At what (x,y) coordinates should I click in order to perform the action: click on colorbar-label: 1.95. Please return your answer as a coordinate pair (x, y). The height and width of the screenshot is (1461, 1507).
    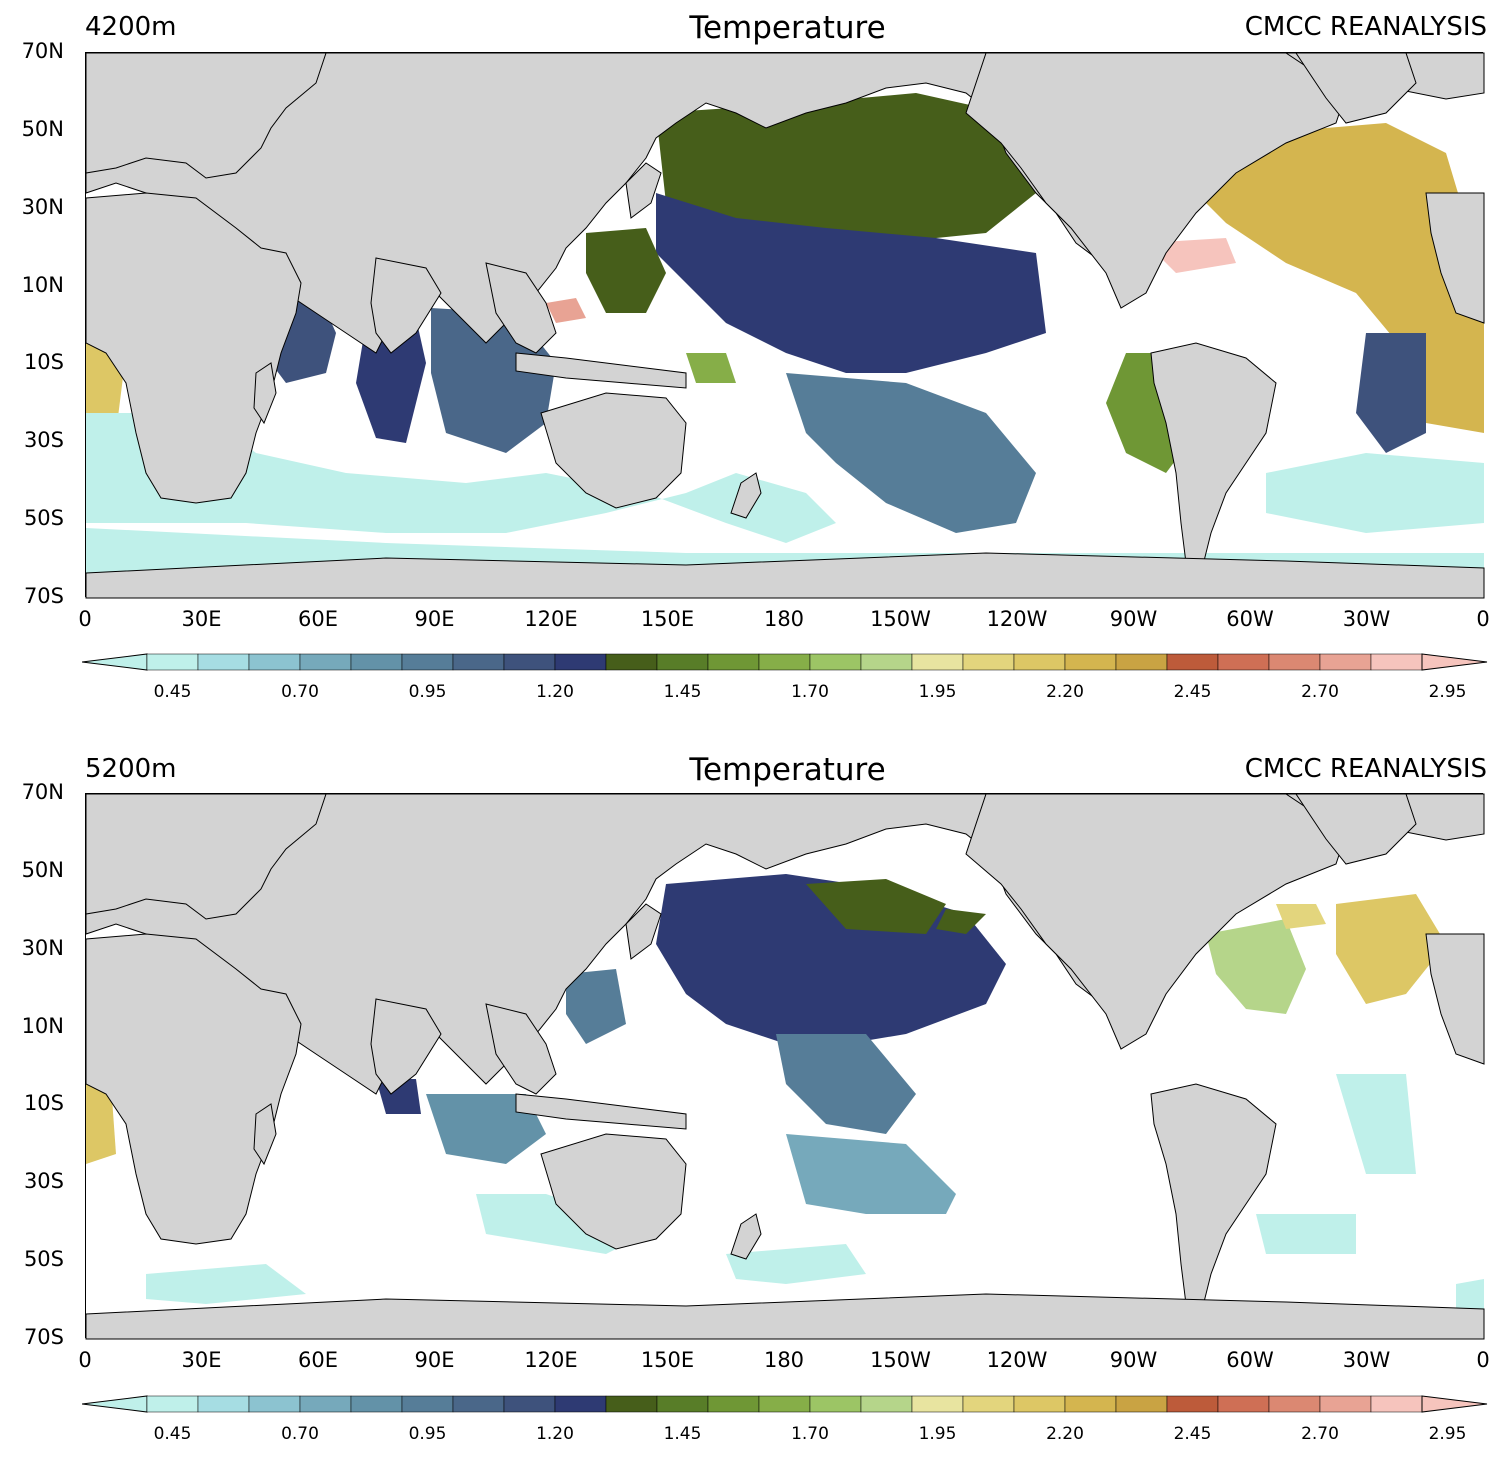
    Looking at the image, I should click on (937, 1434).